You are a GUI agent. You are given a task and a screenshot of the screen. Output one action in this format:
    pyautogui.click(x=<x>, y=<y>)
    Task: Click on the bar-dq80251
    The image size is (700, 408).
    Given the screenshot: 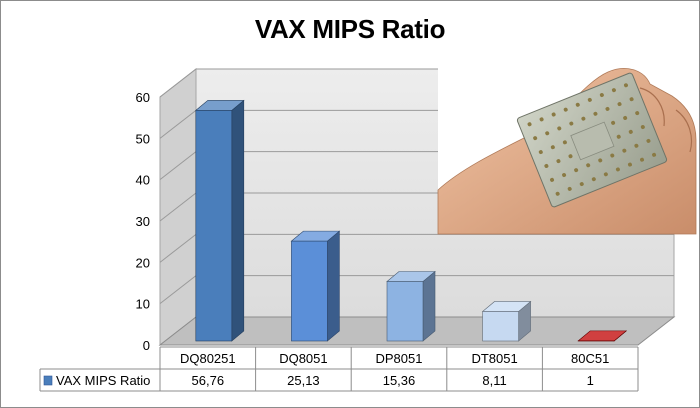 What is the action you would take?
    pyautogui.click(x=219, y=220)
    